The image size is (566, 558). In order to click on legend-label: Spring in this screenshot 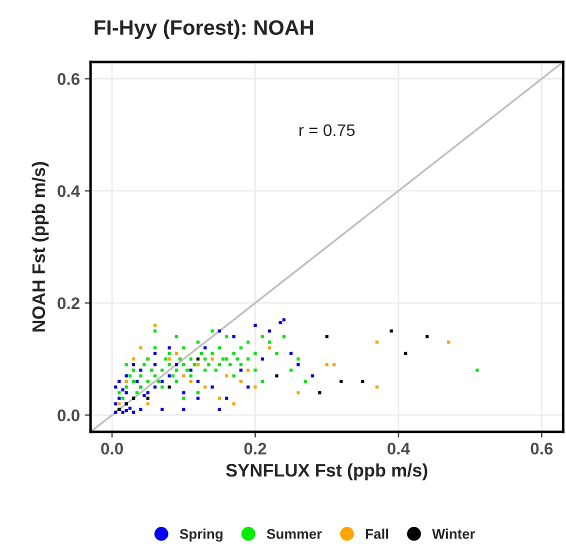, I will do `click(201, 535)`.